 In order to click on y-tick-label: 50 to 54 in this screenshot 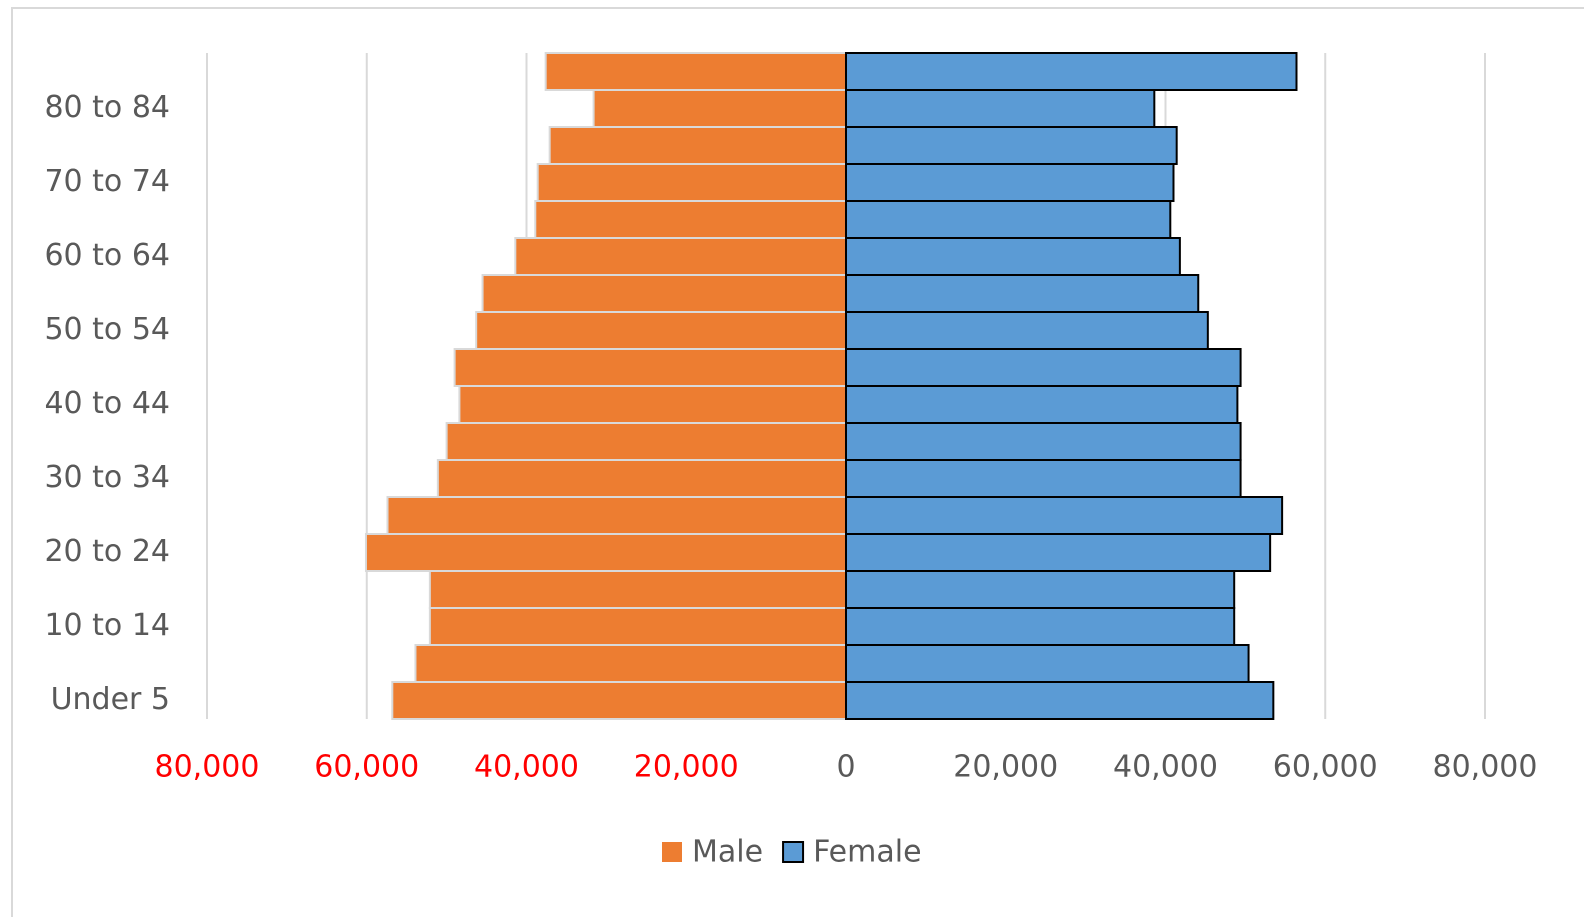, I will do `click(107, 329)`.